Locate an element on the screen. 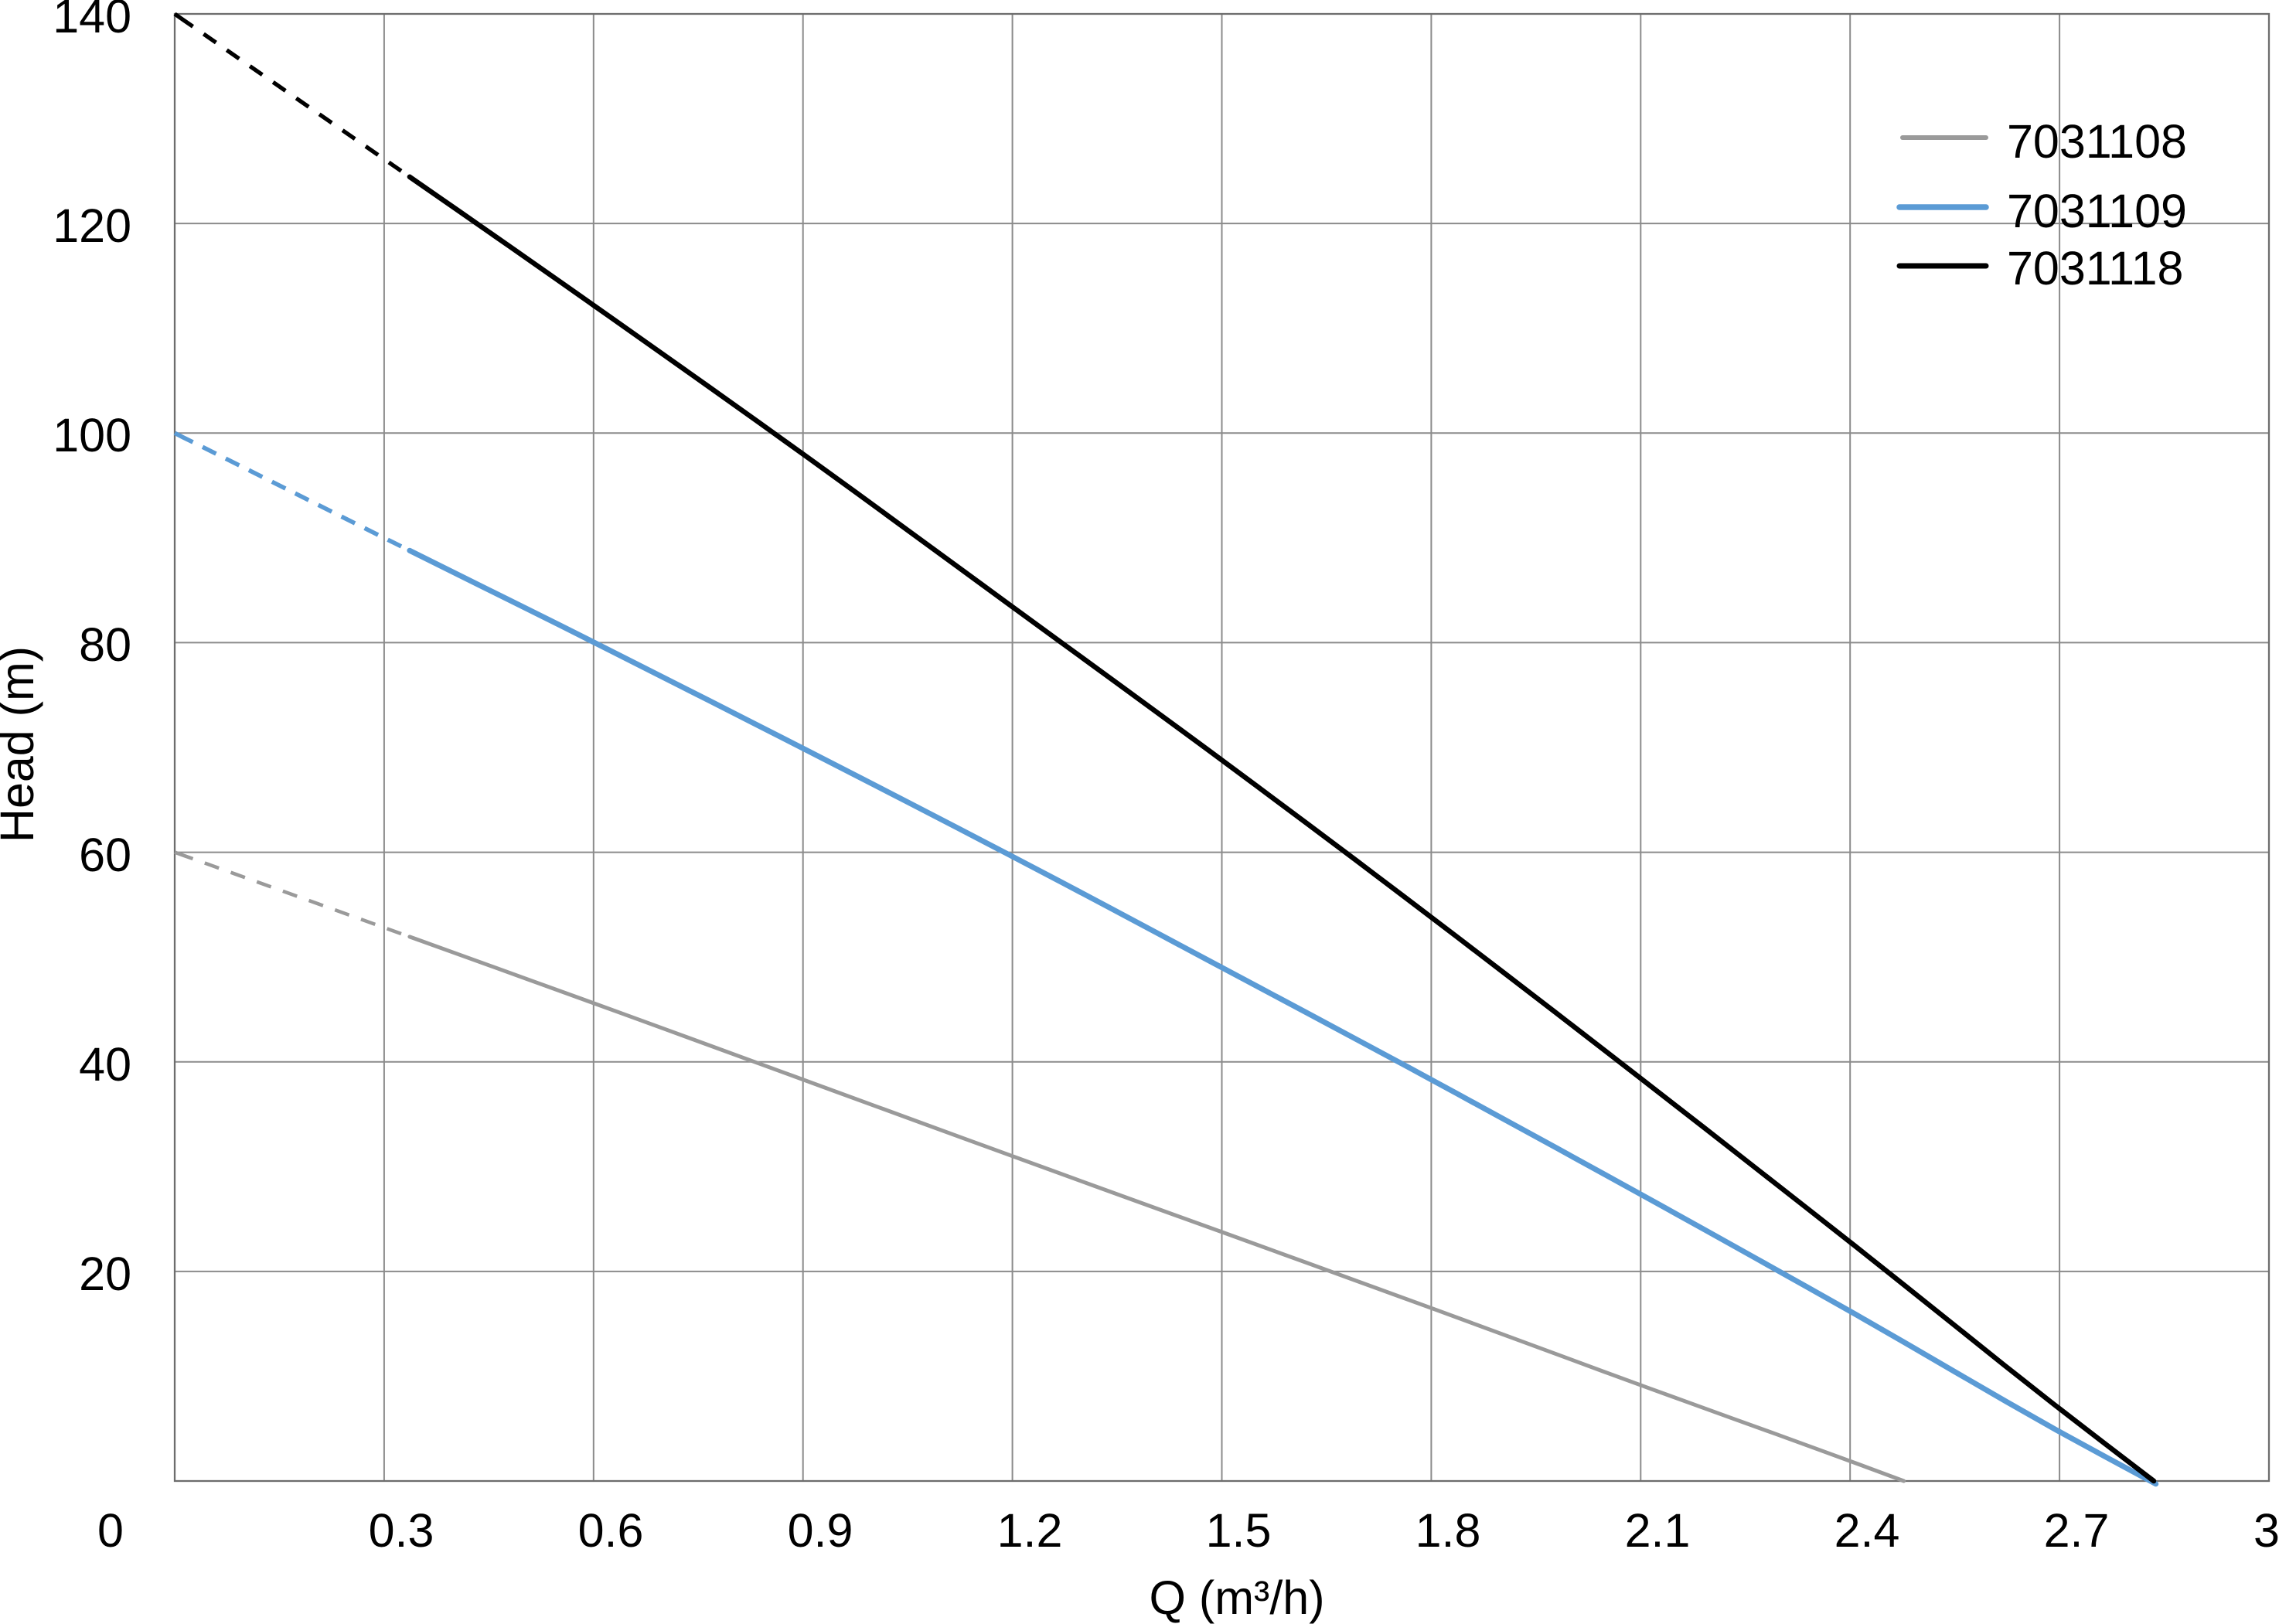 This screenshot has height=1624, width=2279. svg-text: 140 is located at coordinates (92, 21).